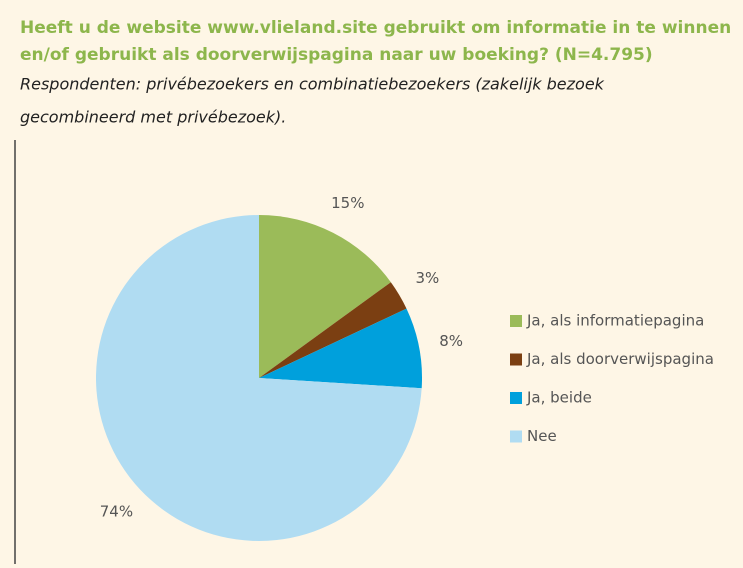 This screenshot has width=743, height=568. What do you see at coordinates (116, 511) in the screenshot?
I see `data-label: 74%` at bounding box center [116, 511].